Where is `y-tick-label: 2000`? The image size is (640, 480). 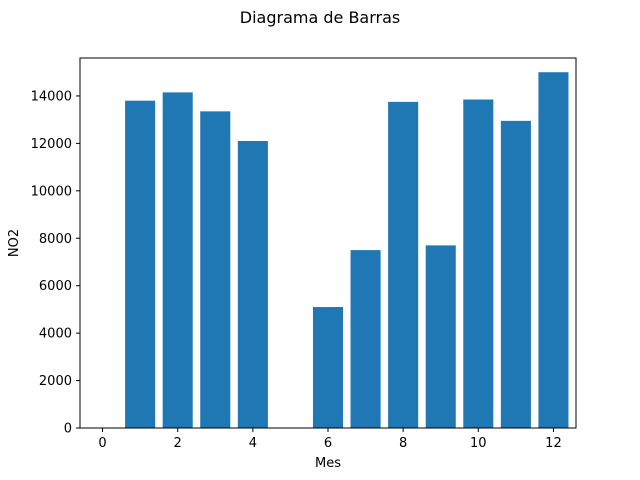 y-tick-label: 2000 is located at coordinates (55, 381).